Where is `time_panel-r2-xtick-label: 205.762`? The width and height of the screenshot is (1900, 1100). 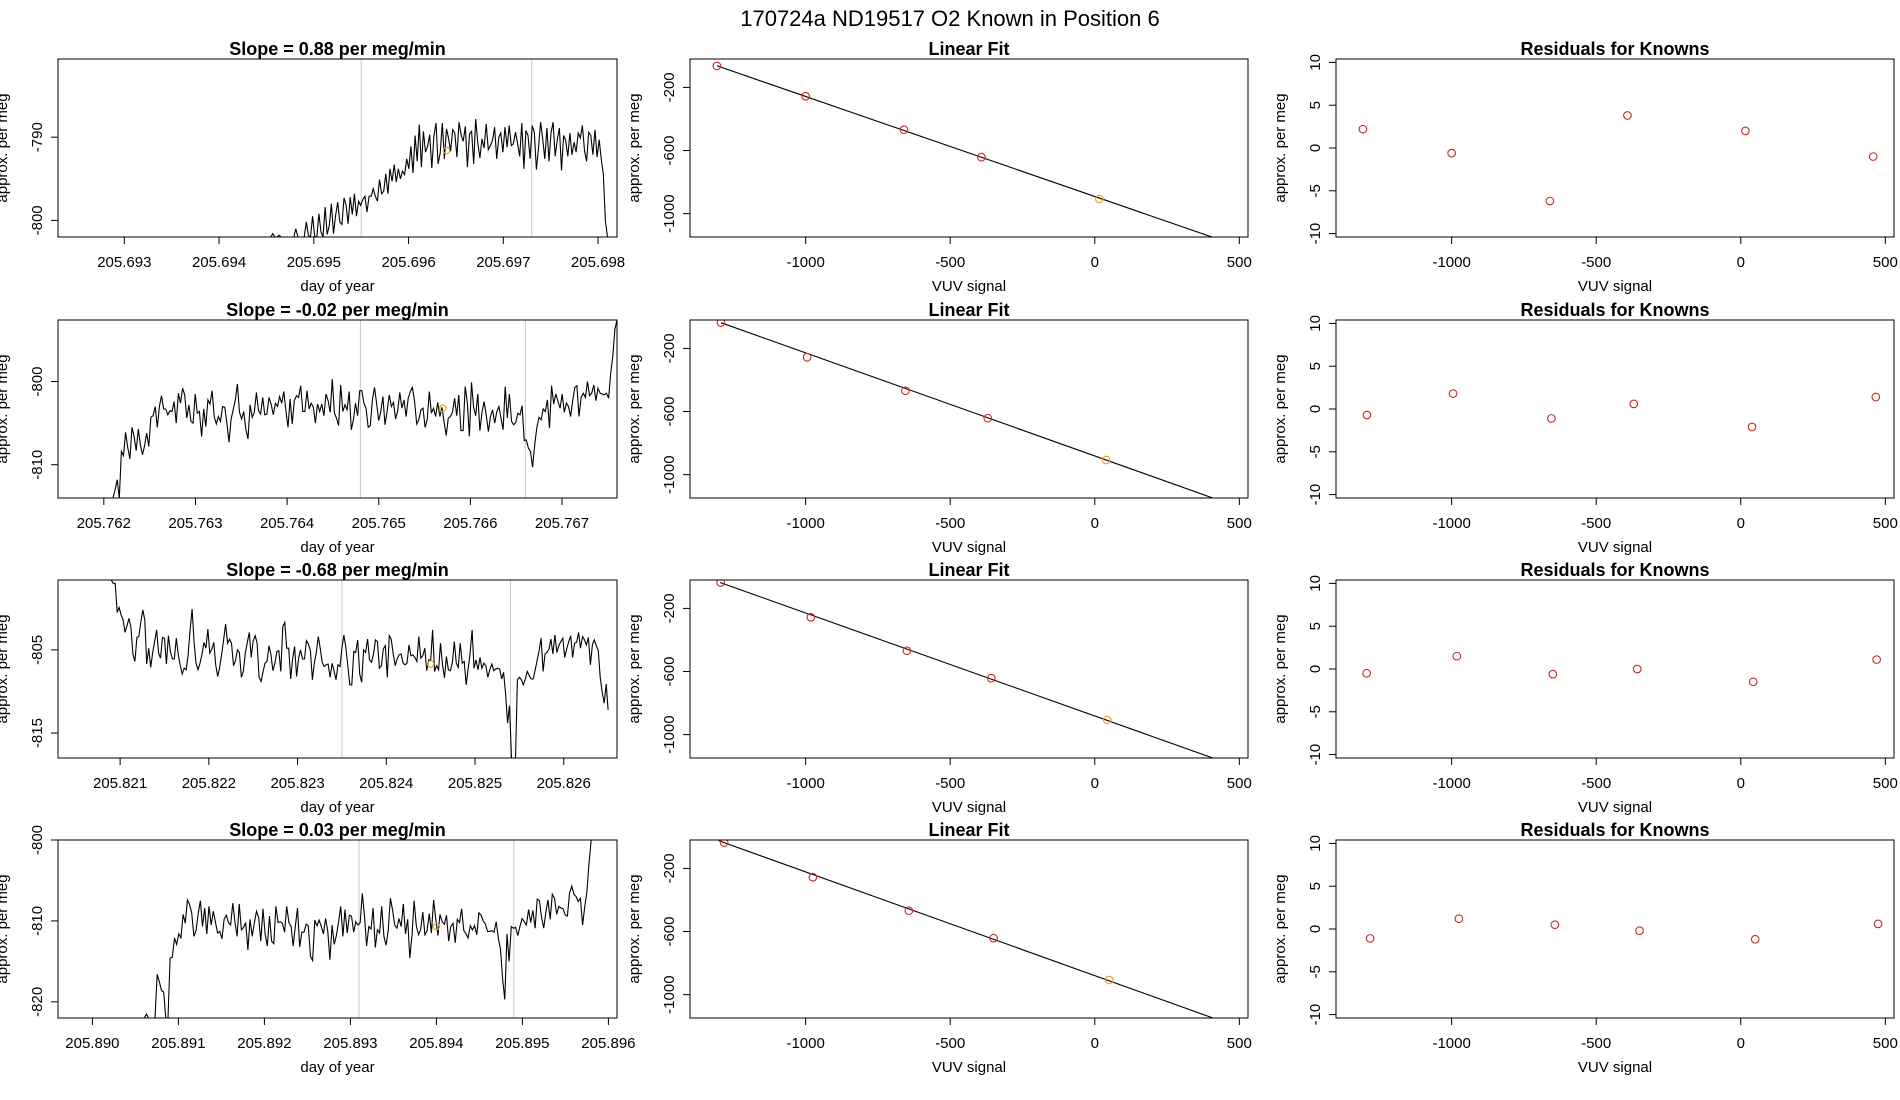
time_panel-r2-xtick-label: 205.762 is located at coordinates (104, 523).